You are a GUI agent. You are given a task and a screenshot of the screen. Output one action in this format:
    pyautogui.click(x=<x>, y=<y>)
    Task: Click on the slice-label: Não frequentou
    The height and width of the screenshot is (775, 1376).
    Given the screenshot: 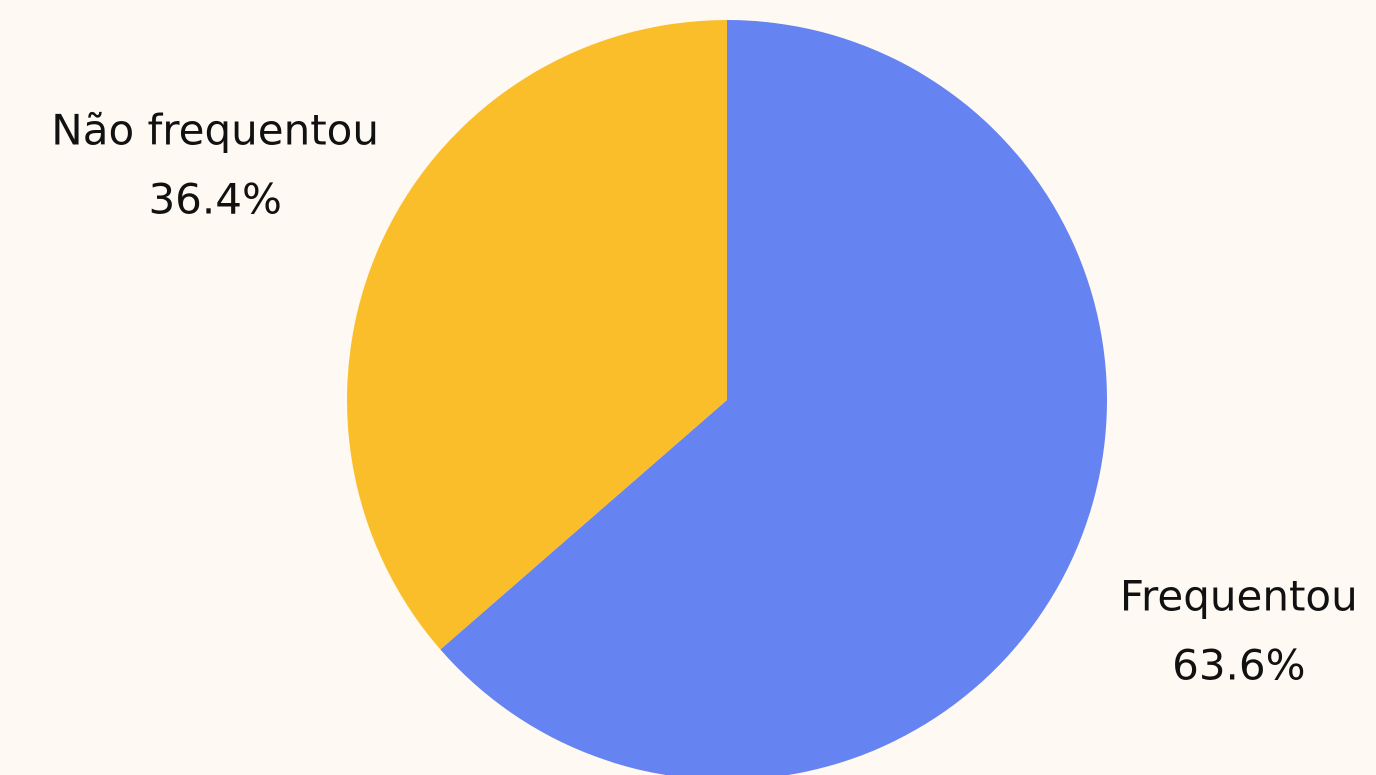 What is the action you would take?
    pyautogui.click(x=215, y=129)
    